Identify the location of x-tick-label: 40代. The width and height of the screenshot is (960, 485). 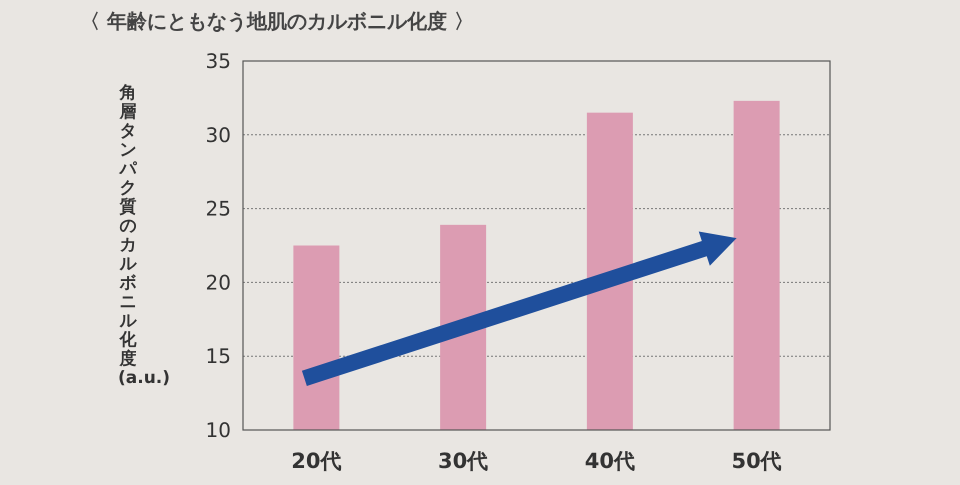
(609, 461).